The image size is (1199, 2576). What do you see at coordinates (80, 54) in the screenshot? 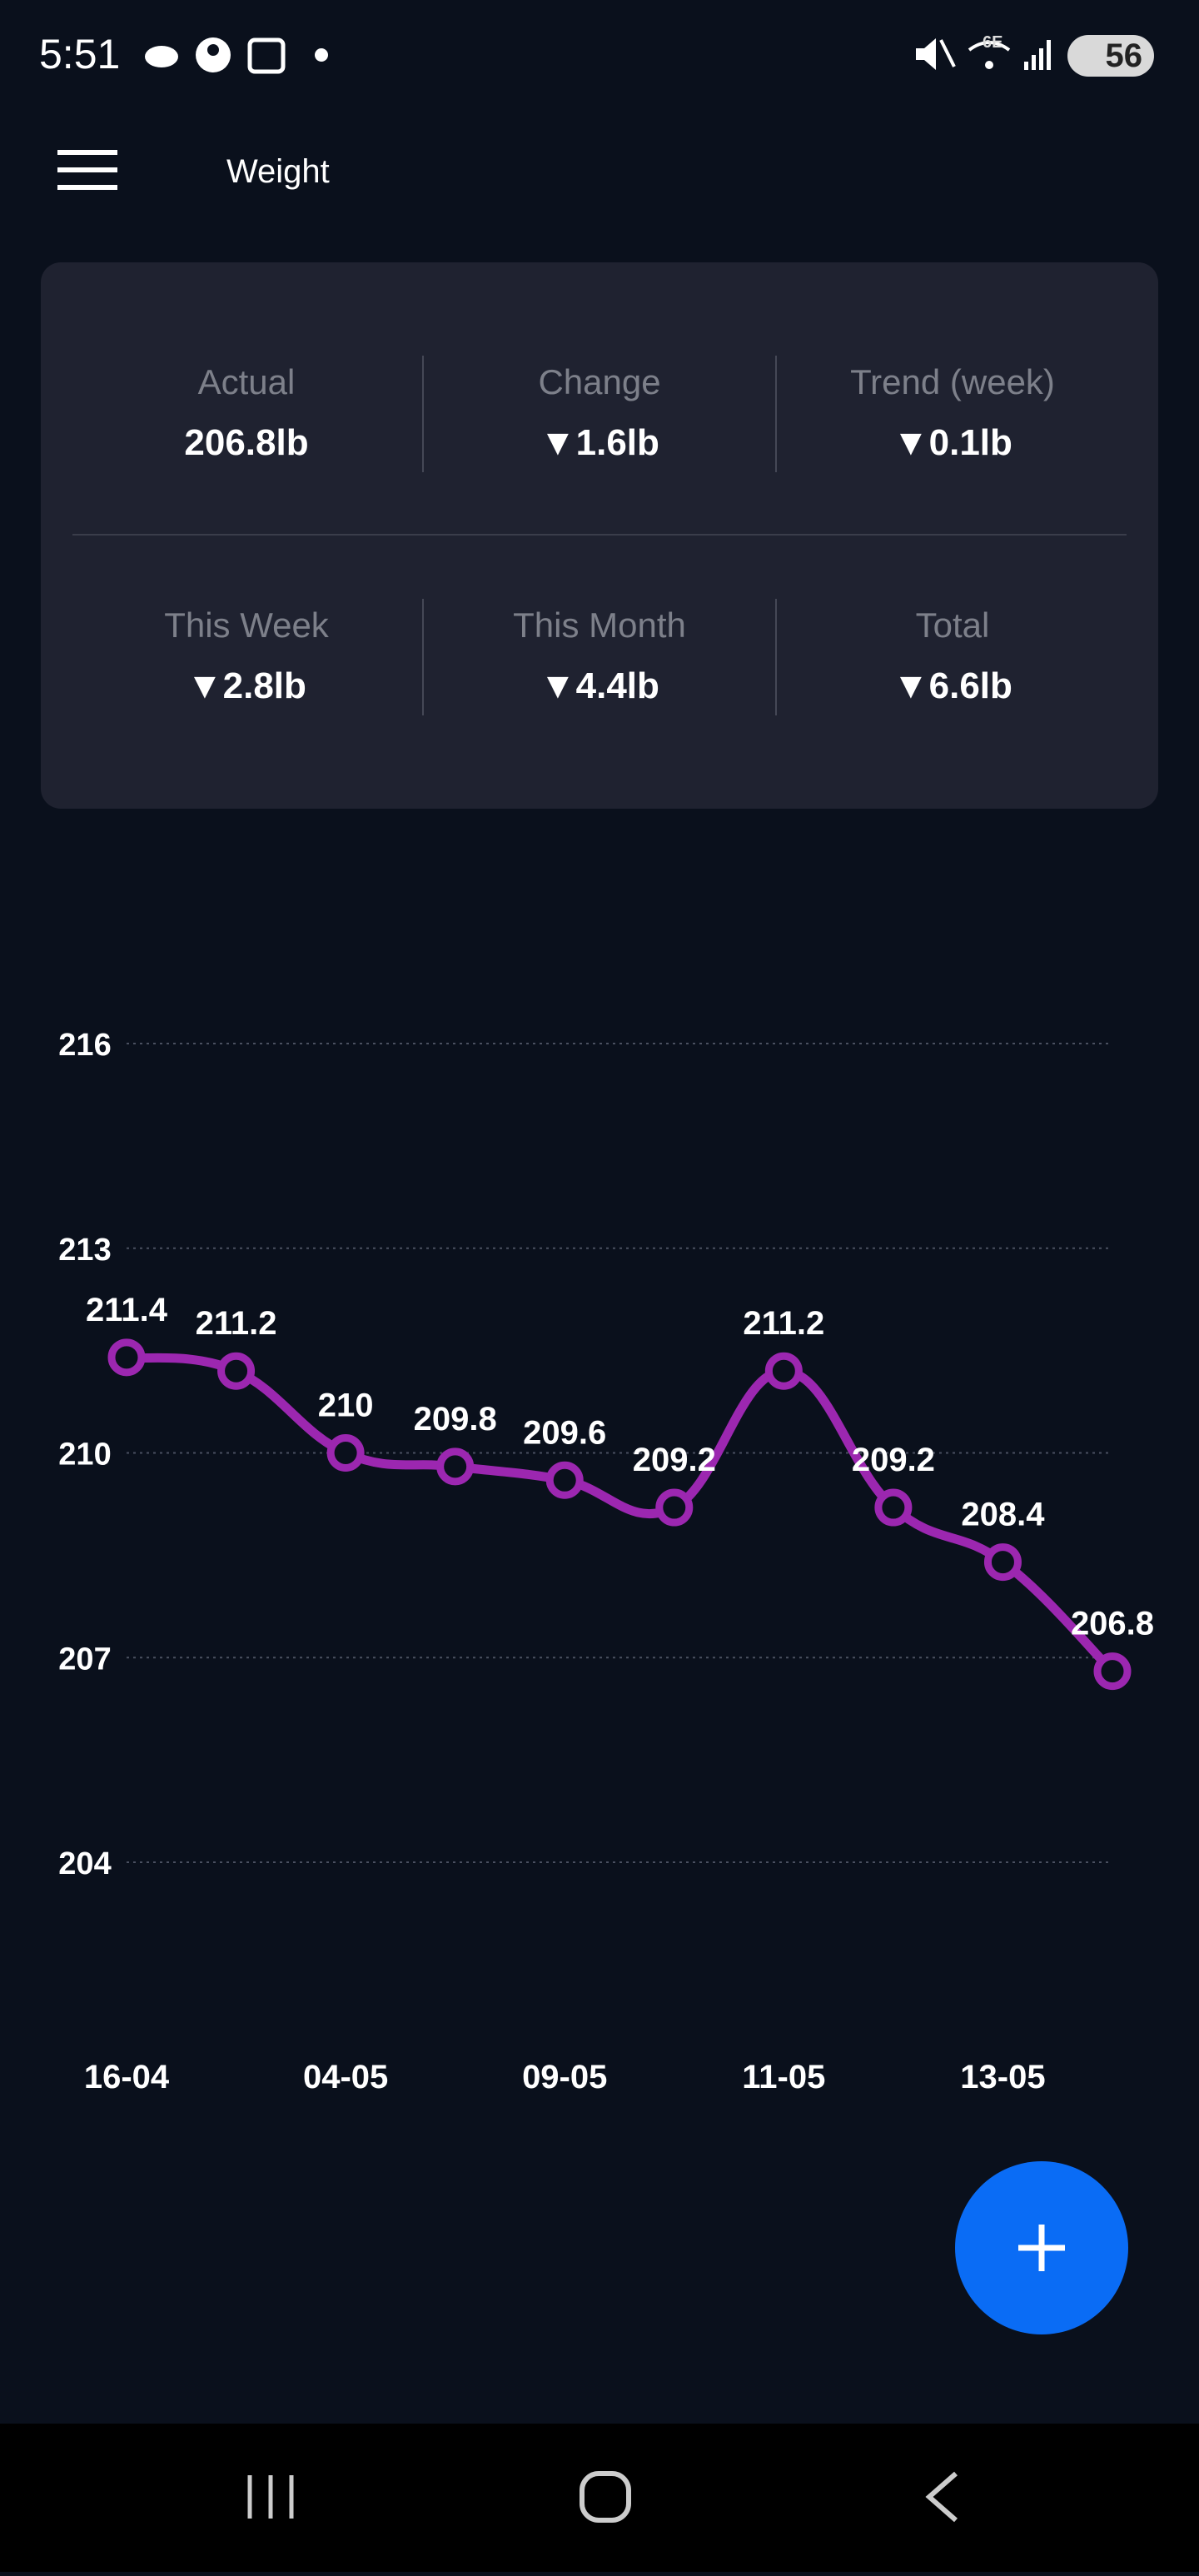
I see `status-time: 5:51` at bounding box center [80, 54].